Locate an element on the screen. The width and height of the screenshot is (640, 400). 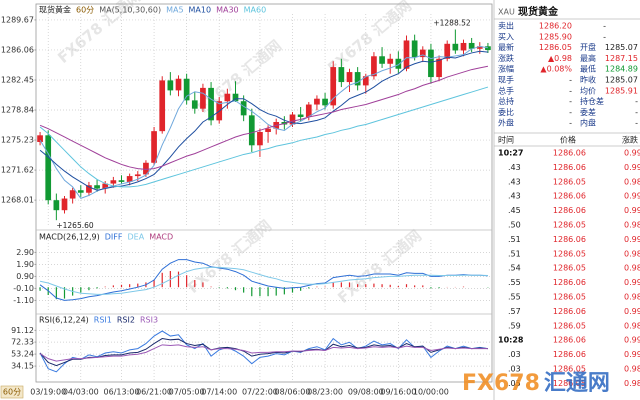
legend-entry: MA5 is located at coordinates (174, 10).